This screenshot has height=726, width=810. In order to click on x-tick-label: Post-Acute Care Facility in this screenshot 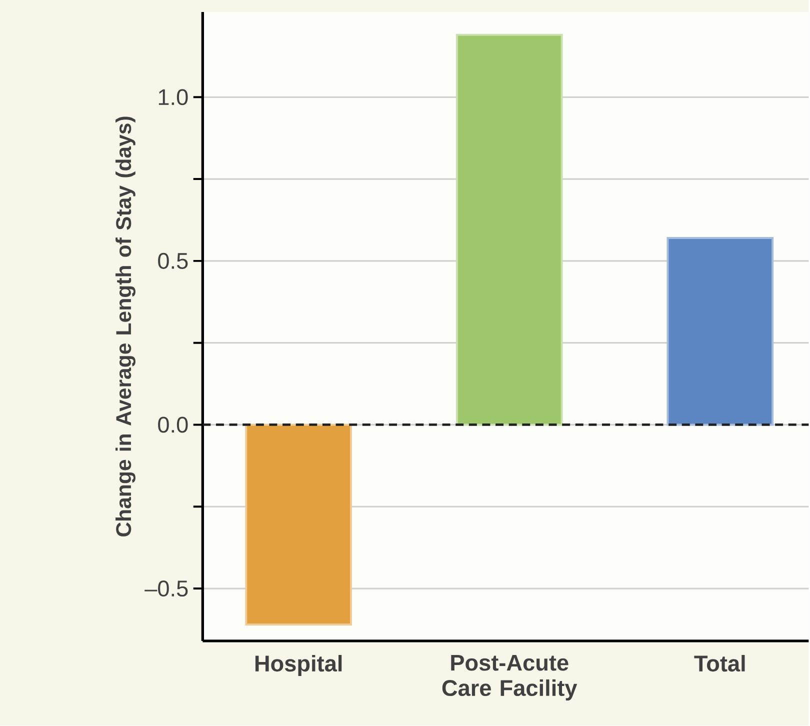, I will do `click(510, 678)`.